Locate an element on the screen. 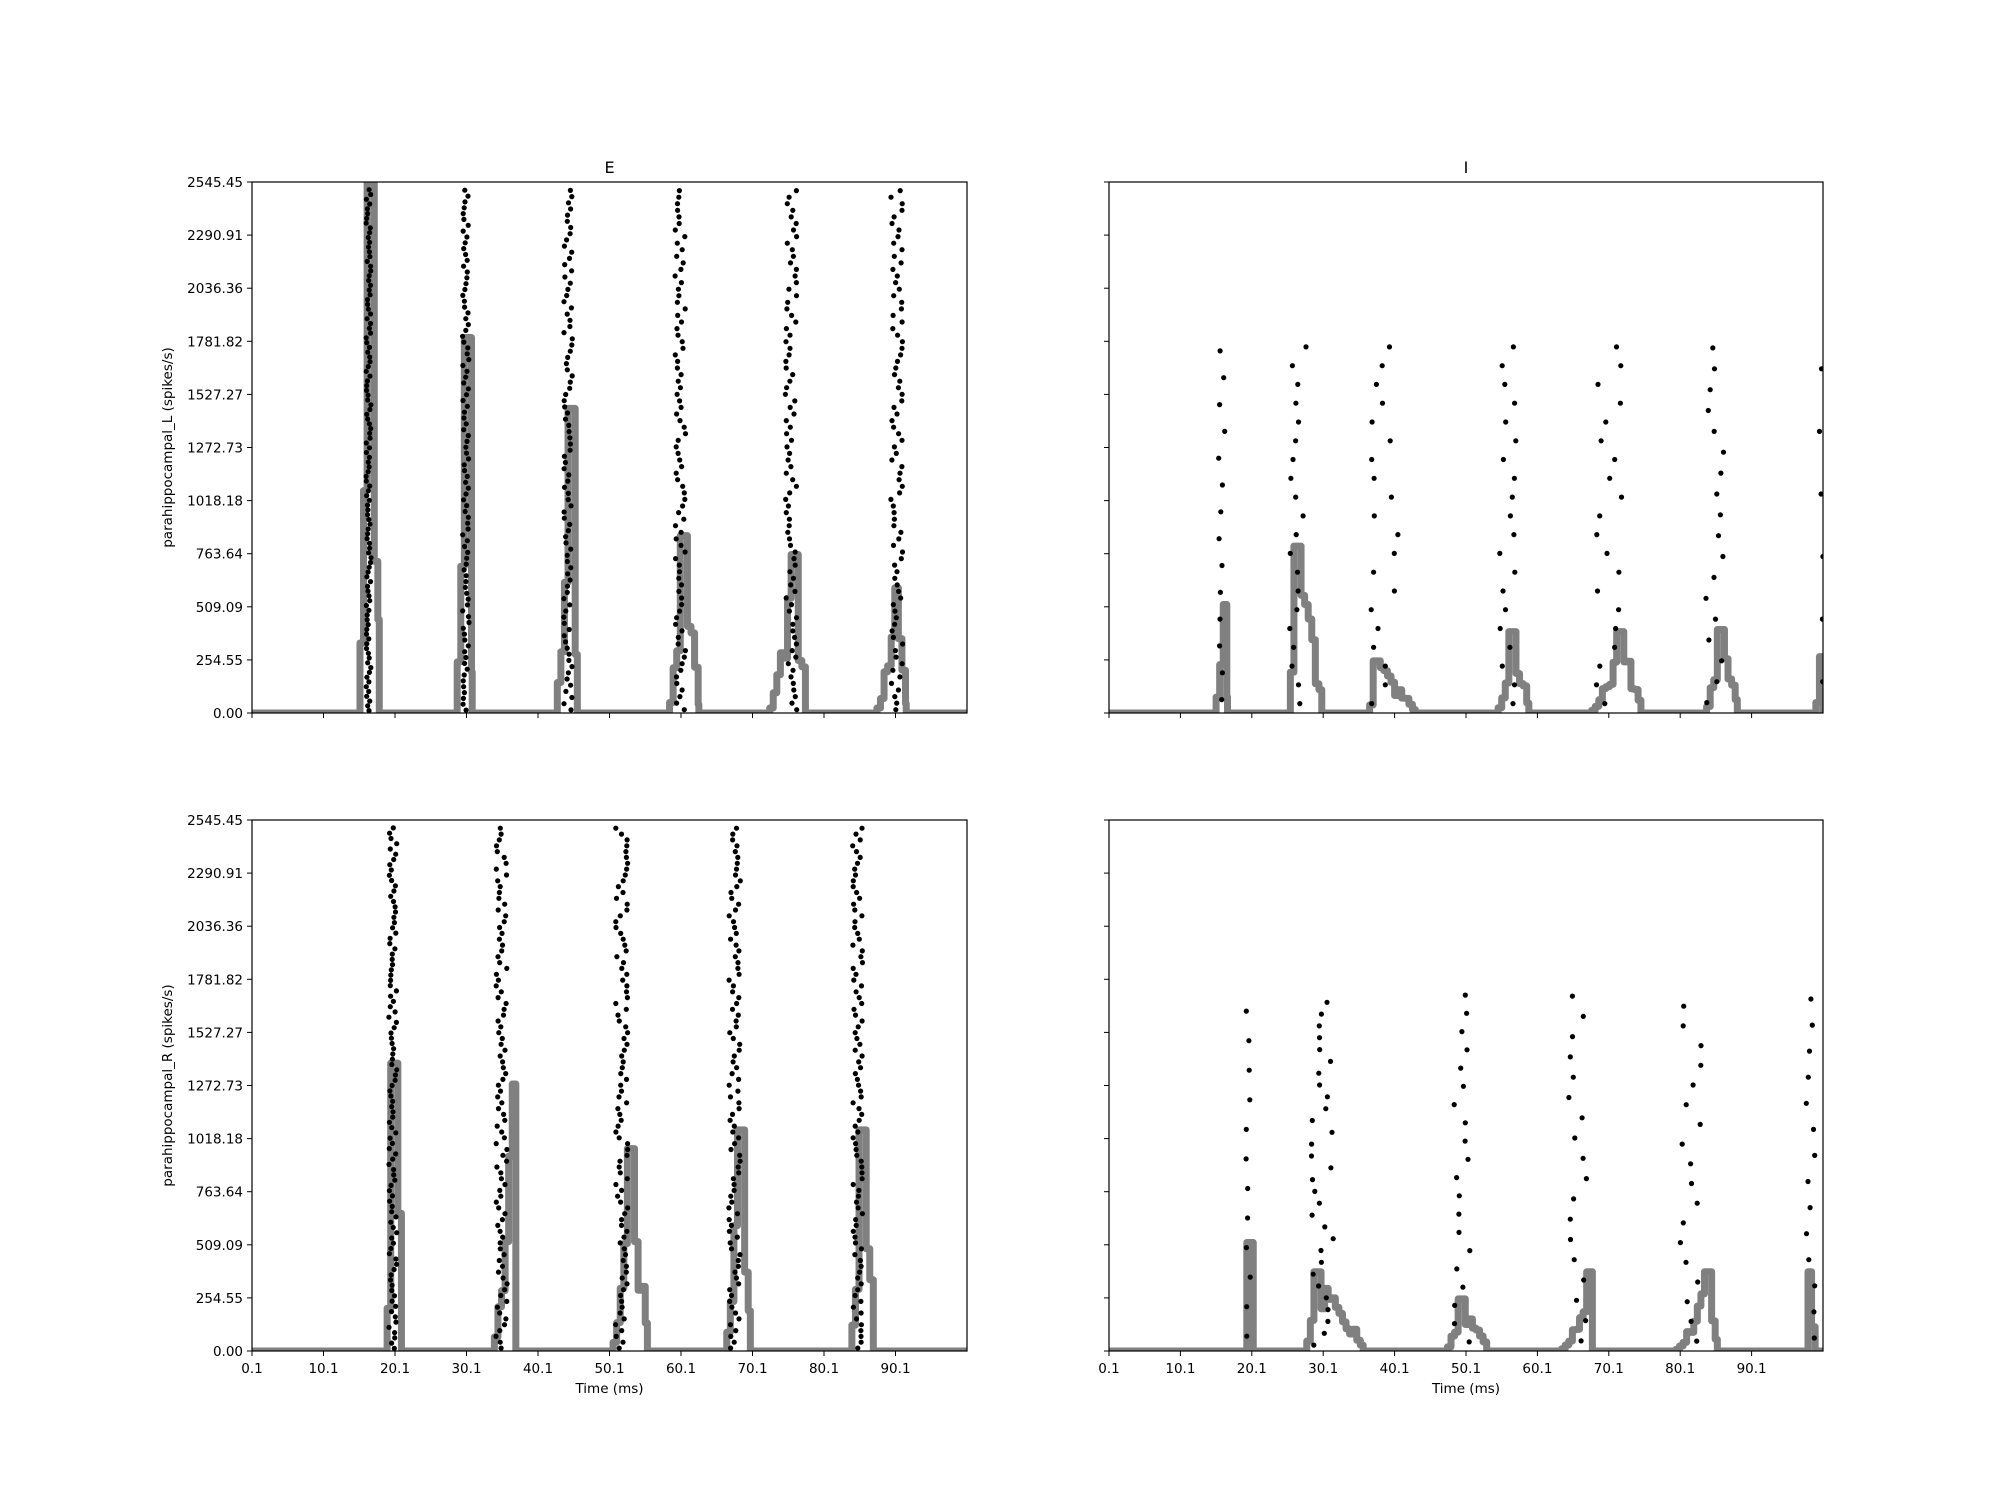 This screenshot has width=2000, height=1500. panel-i-r0c1: I is located at coordinates (1464, 438).